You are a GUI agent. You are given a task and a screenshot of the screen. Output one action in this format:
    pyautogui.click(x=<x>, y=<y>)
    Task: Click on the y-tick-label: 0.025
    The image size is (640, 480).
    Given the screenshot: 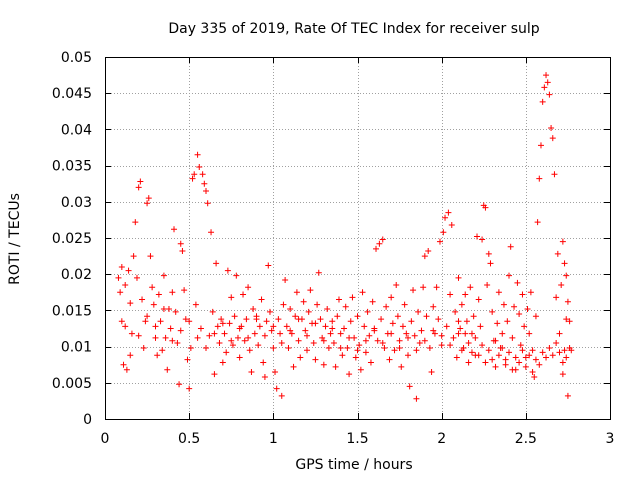 What is the action you would take?
    pyautogui.click(x=72, y=239)
    